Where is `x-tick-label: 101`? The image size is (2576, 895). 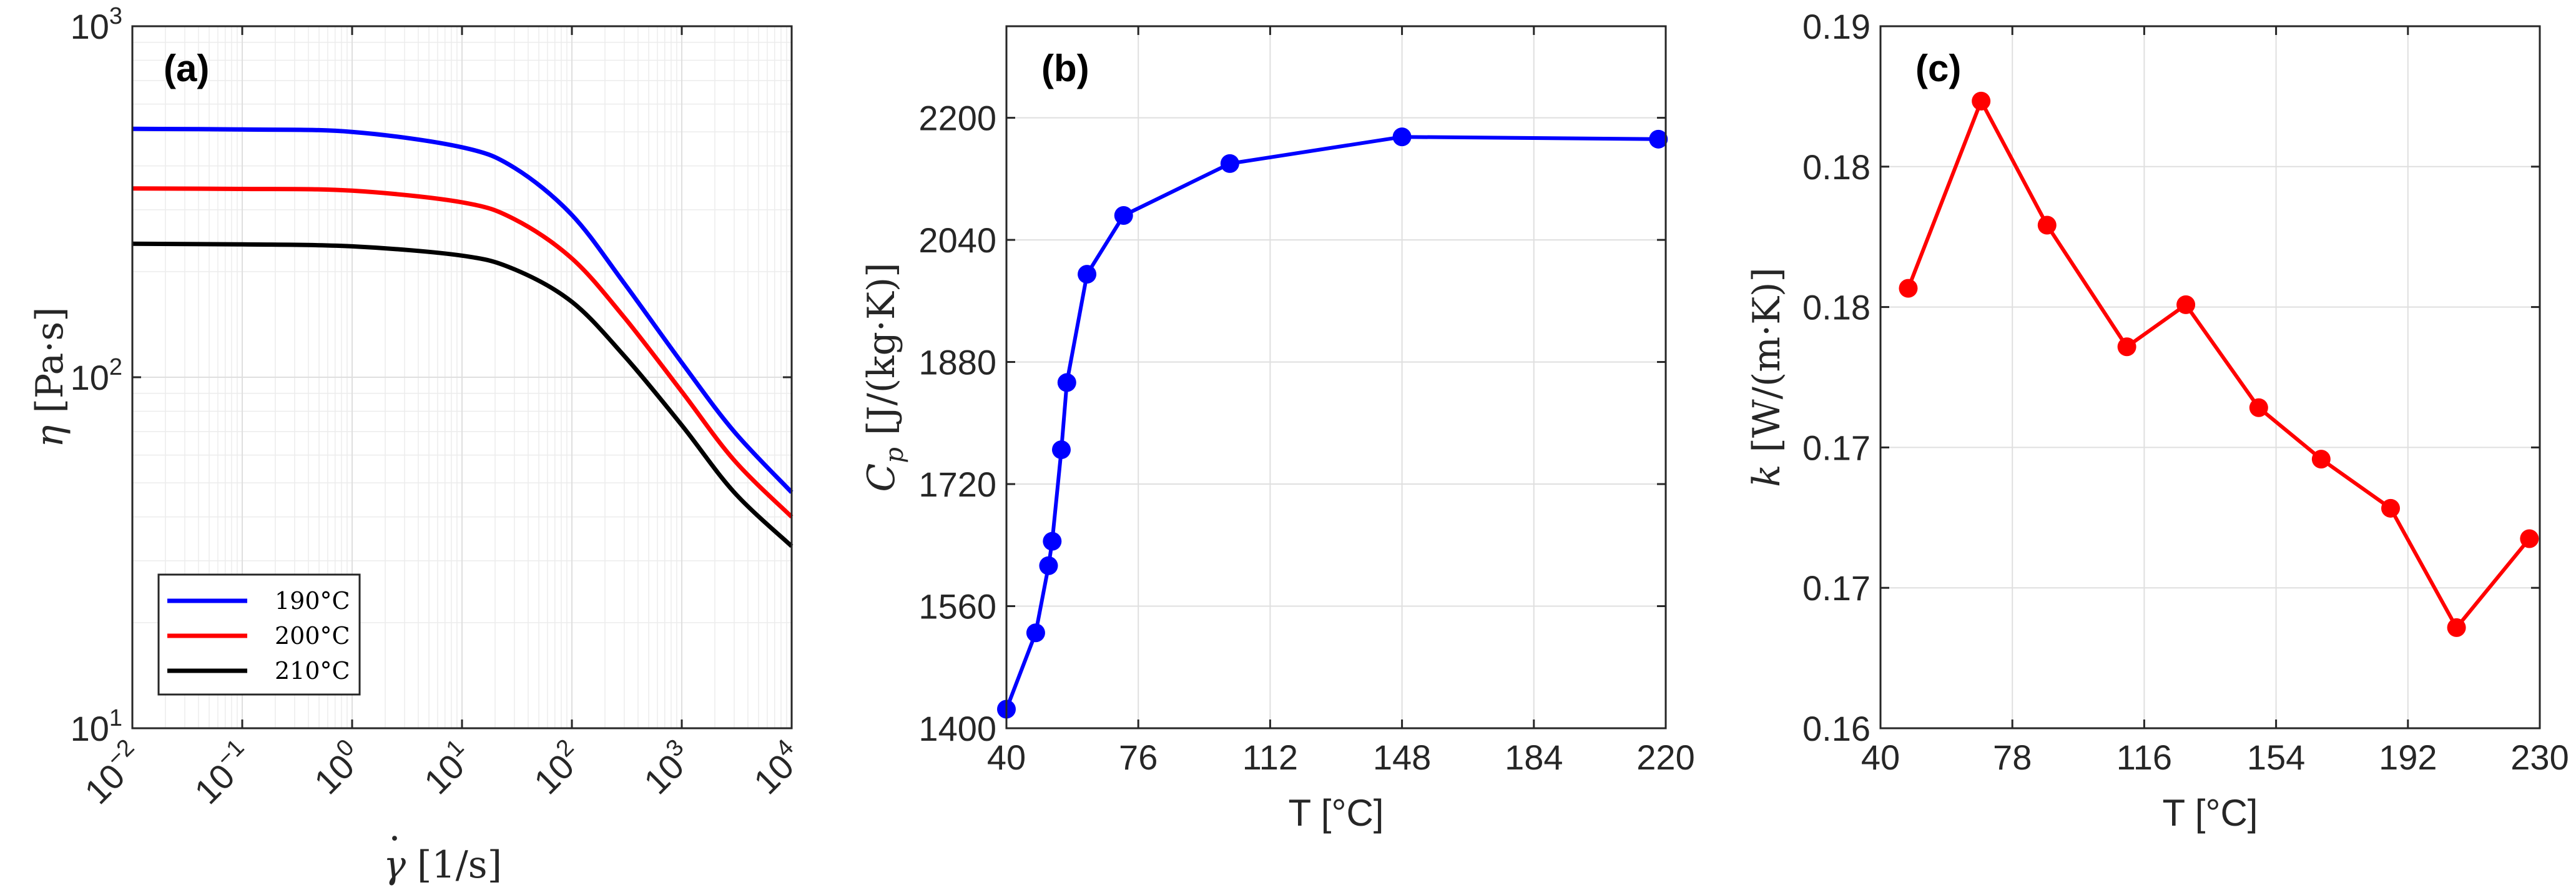
x-tick-label: 101 is located at coordinates (447, 768).